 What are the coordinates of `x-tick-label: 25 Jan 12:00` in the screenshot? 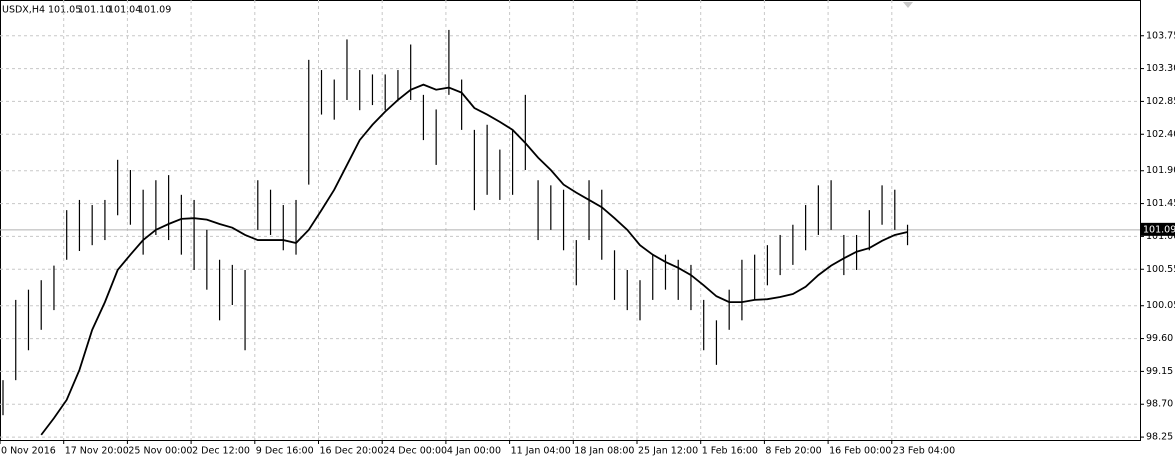 It's located at (668, 451).